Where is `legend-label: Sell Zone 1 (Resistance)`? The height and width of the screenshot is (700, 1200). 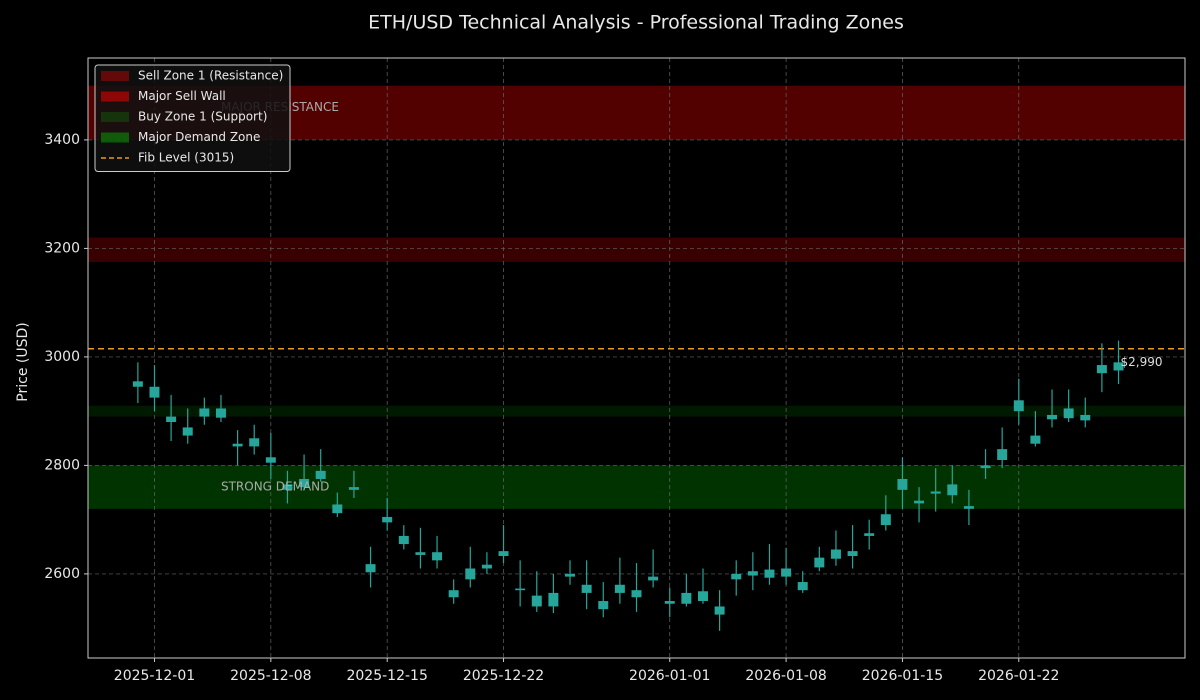 legend-label: Sell Zone 1 (Resistance) is located at coordinates (210, 76).